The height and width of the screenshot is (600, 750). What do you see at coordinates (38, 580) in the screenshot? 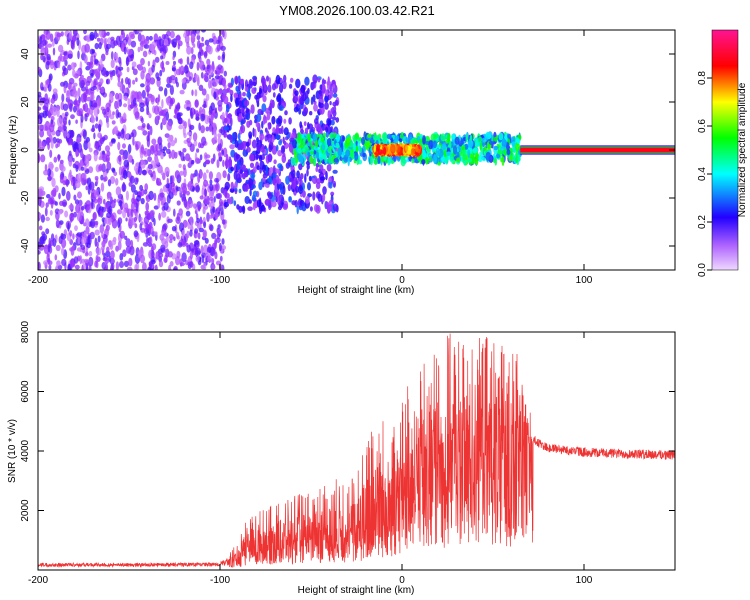
I see `x-tick-label: -200` at bounding box center [38, 580].